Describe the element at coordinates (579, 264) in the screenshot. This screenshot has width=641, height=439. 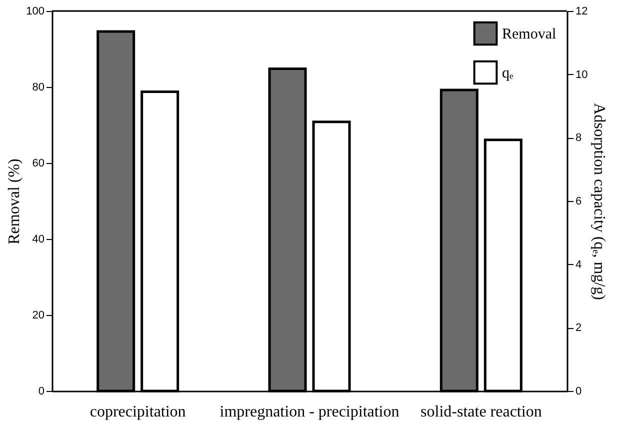
I see `y2-tick-label: 4` at that location.